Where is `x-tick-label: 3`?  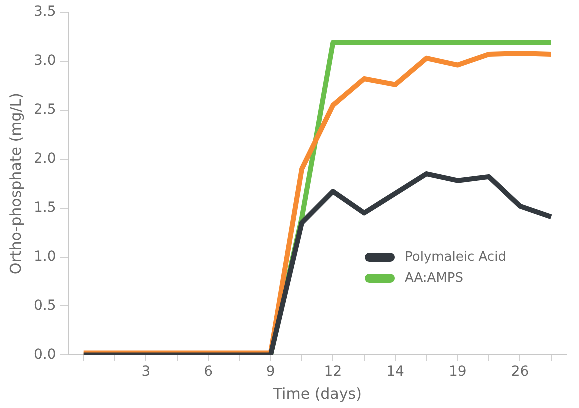 x-tick-label: 3 is located at coordinates (146, 372).